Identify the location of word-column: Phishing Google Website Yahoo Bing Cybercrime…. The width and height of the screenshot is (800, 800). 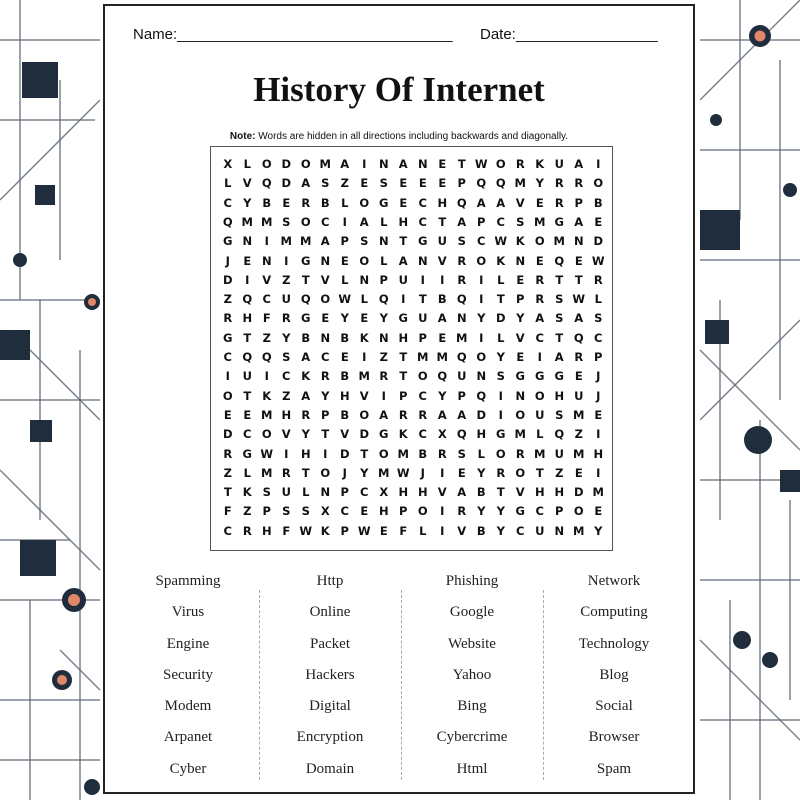
(472, 677).